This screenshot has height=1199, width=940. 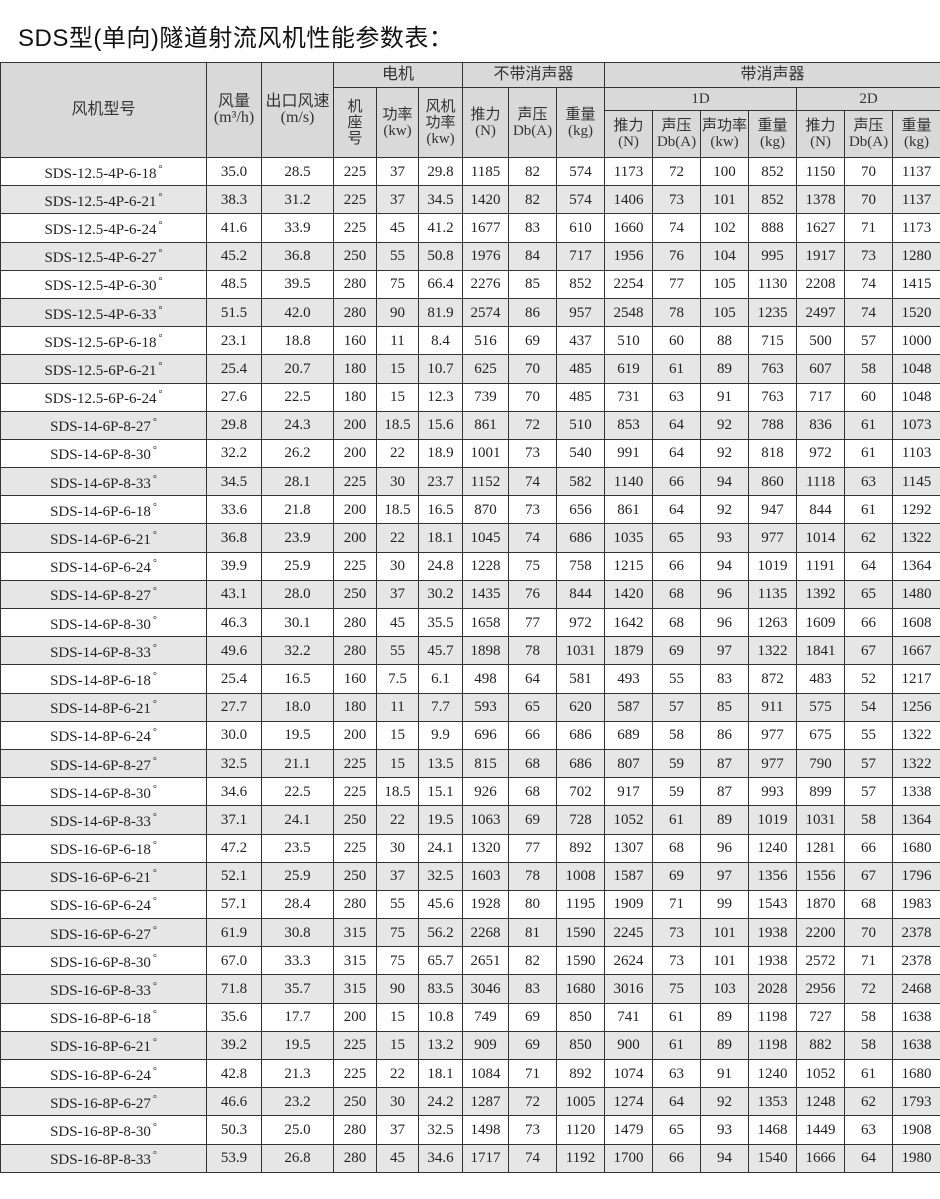 I want to click on value-cell: 69, so click(x=677, y=876).